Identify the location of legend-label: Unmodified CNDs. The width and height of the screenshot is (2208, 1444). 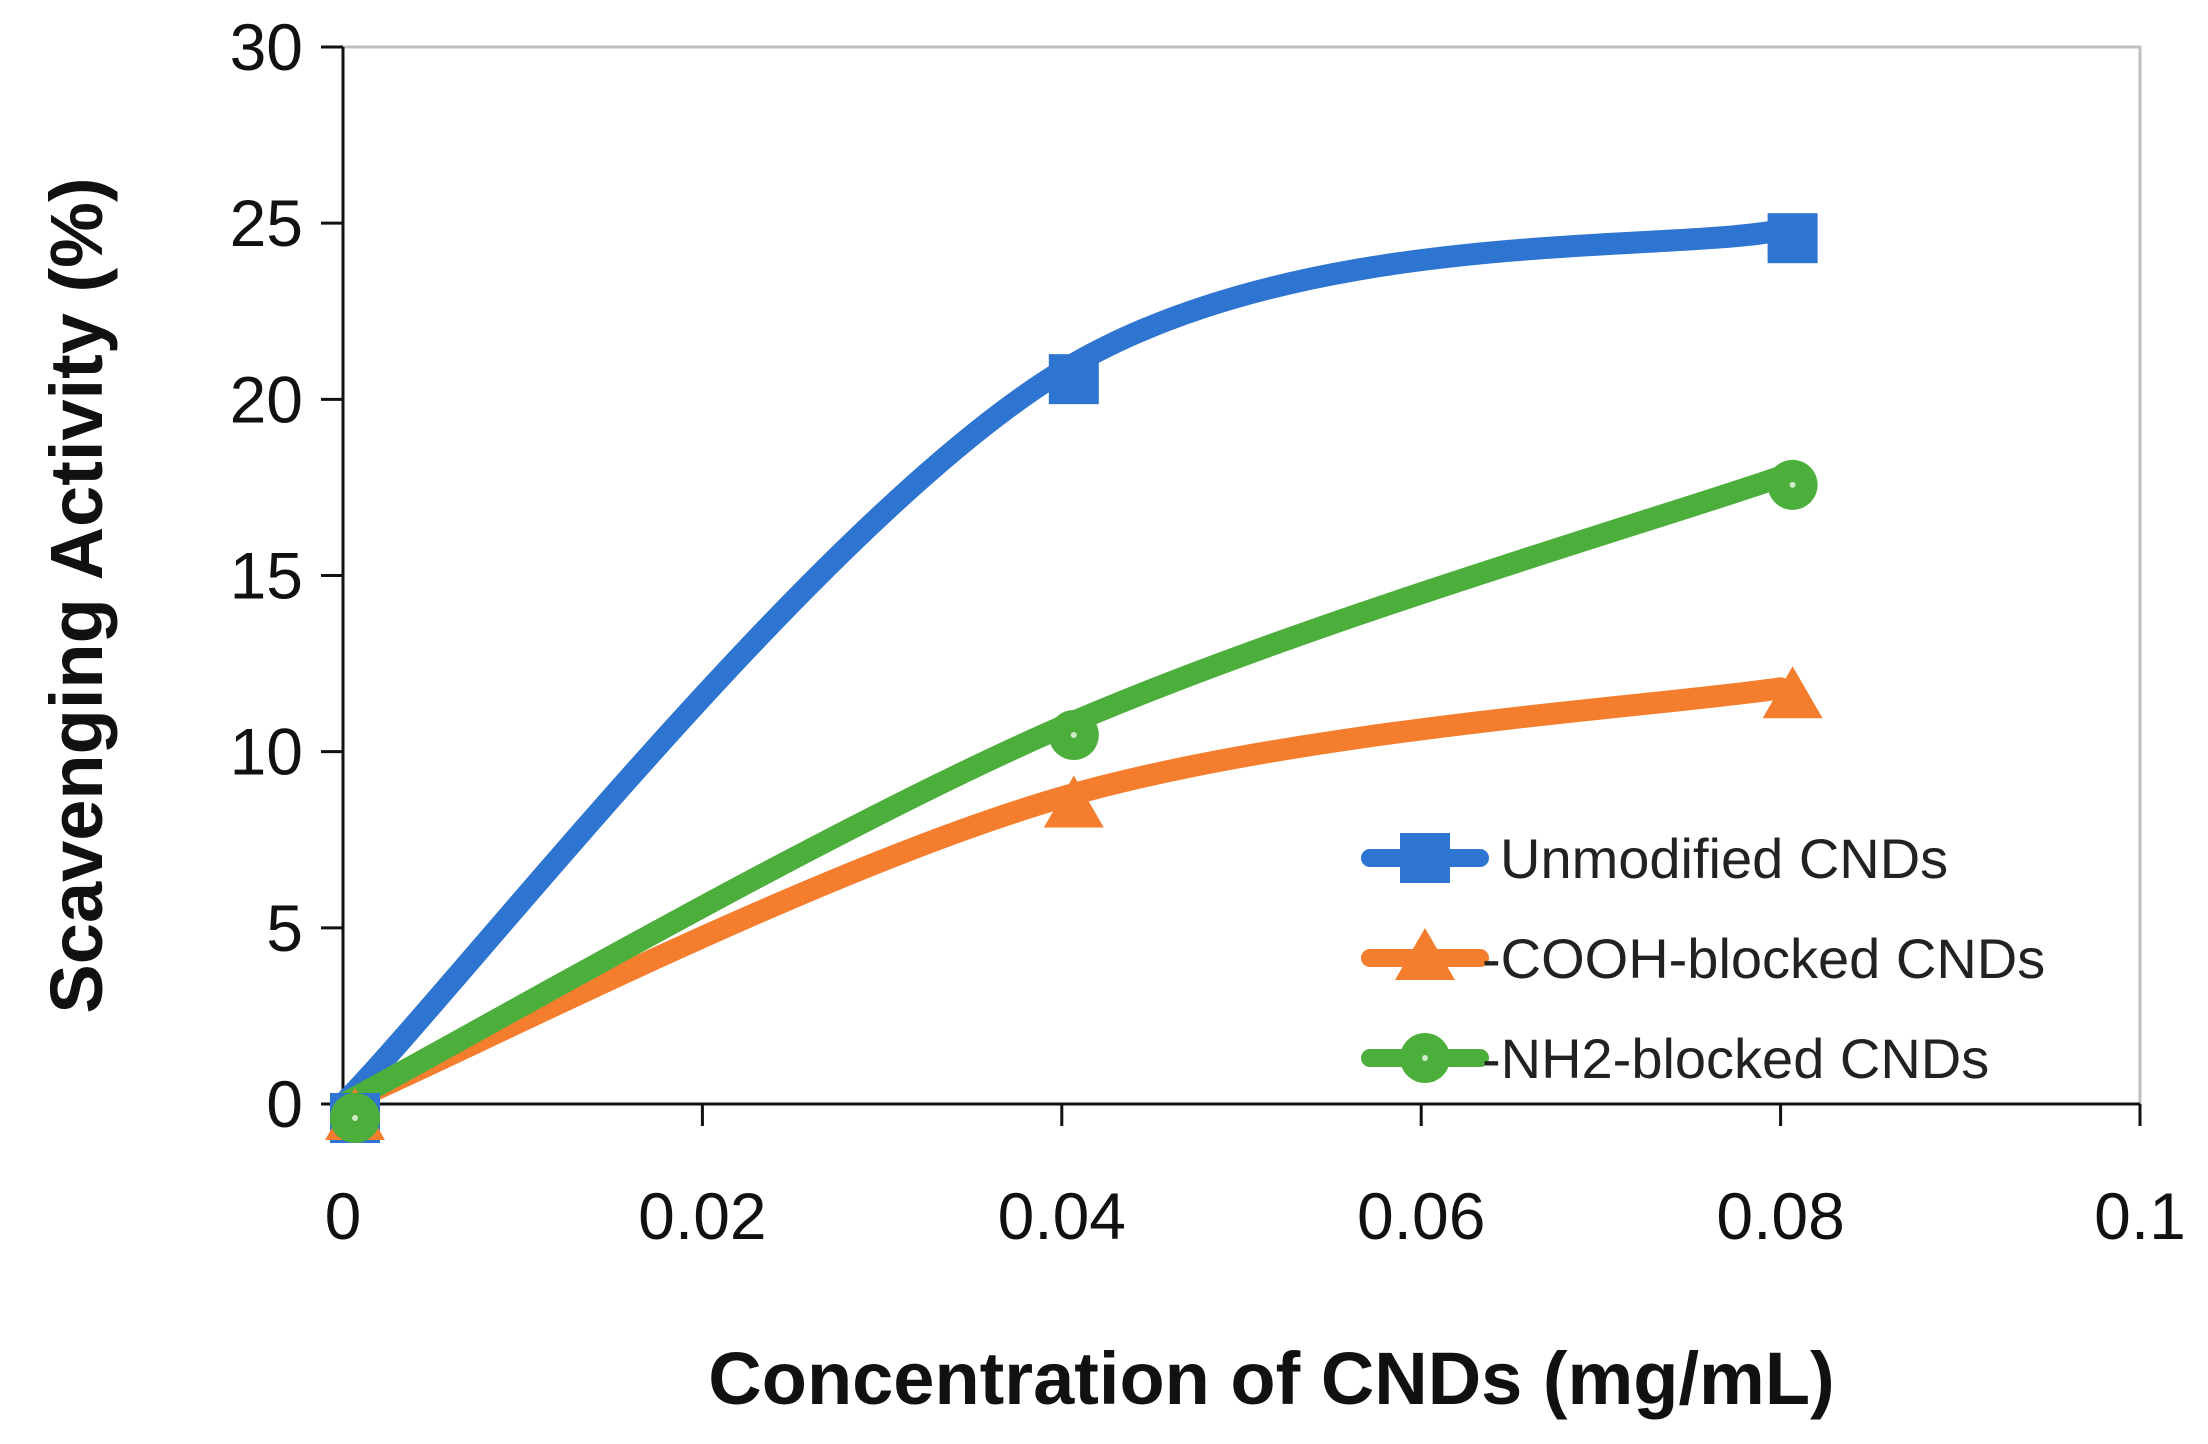
(1724, 858).